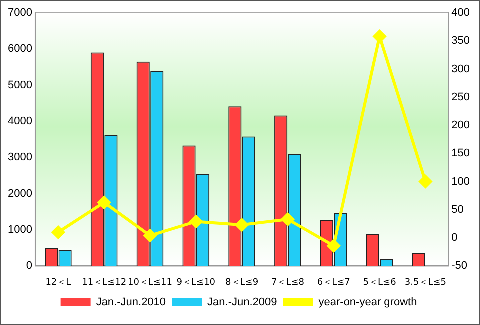  Describe the element at coordinates (333, 283) in the screenshot. I see `x-tick-label: 6＜L≤7` at that location.